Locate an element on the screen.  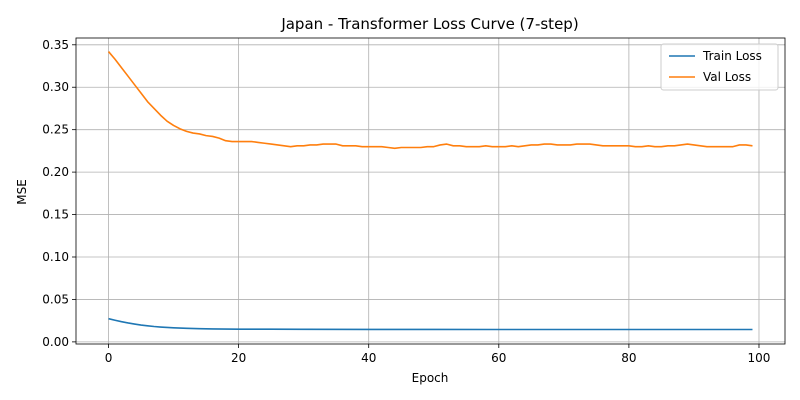
legend: Train Loss Val Loss is located at coordinates (719, 67).